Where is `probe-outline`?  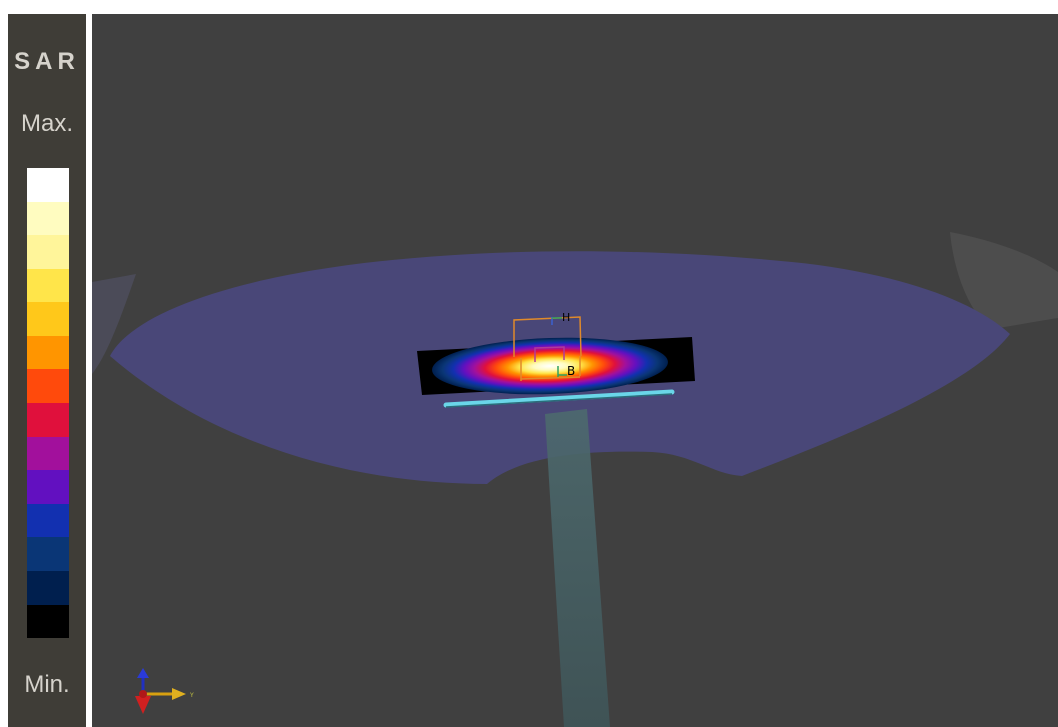 probe-outline is located at coordinates (547, 348).